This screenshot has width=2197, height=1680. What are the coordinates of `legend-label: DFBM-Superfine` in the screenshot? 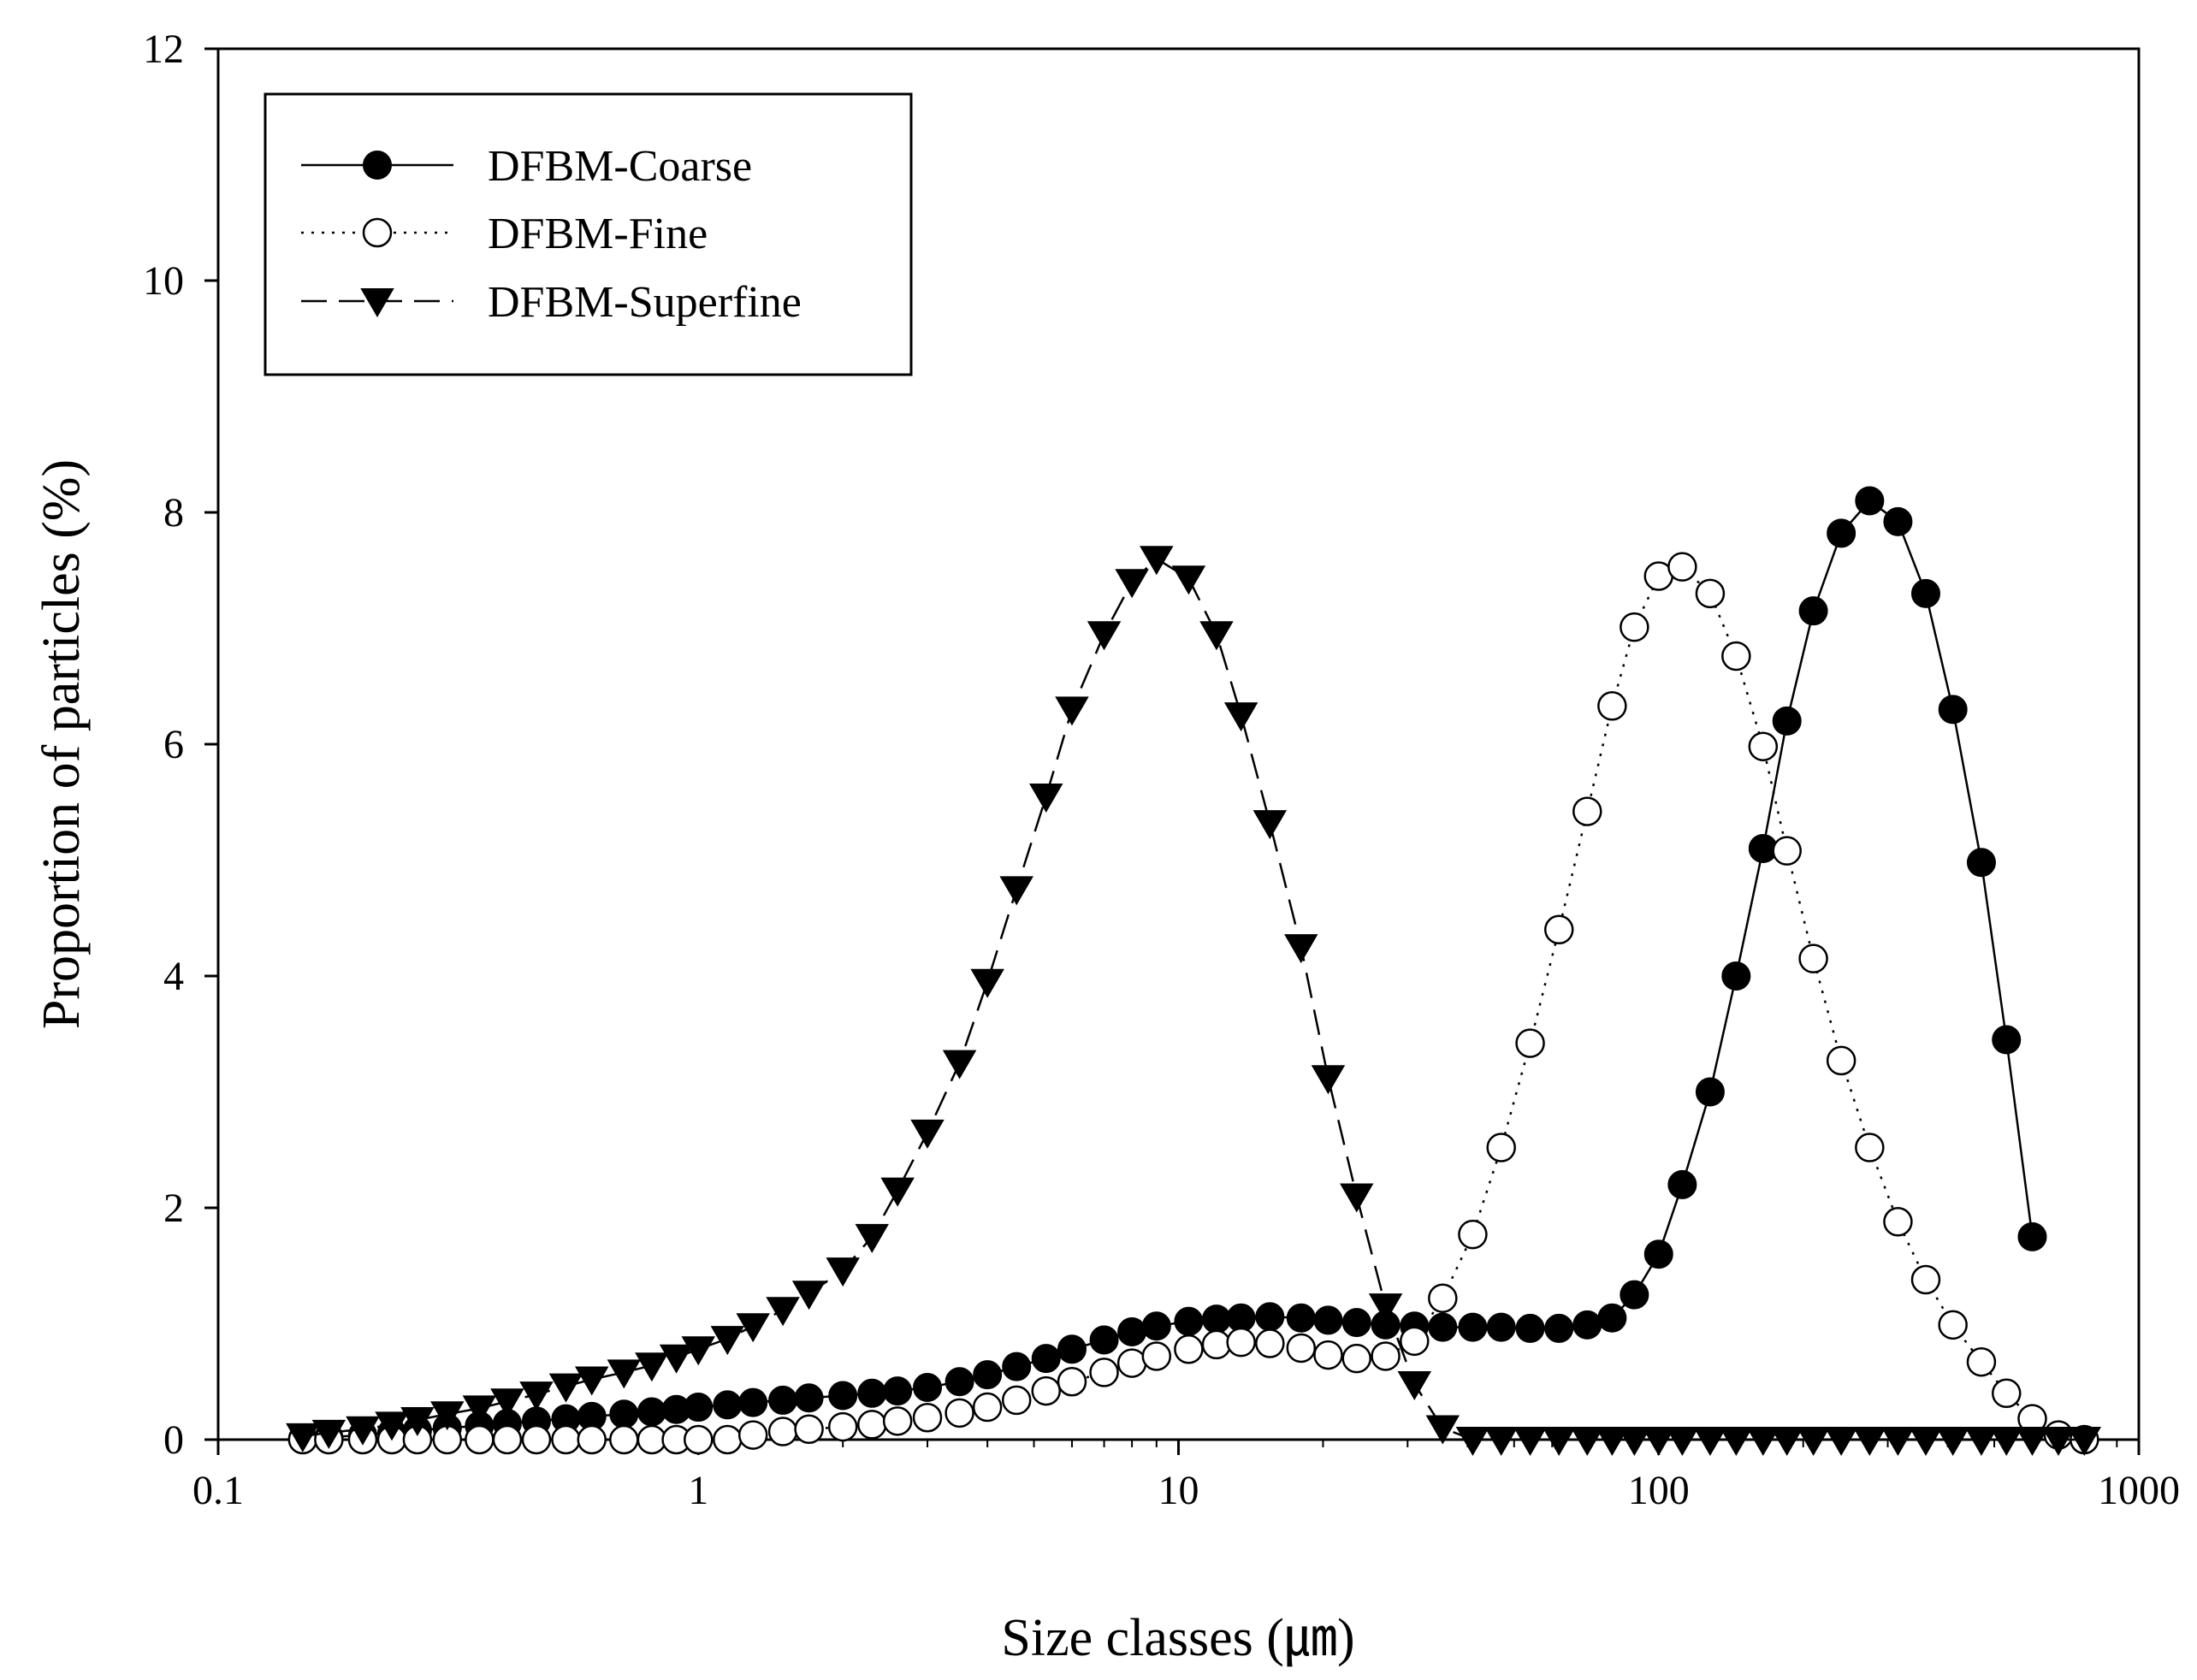 It's located at (645, 302).